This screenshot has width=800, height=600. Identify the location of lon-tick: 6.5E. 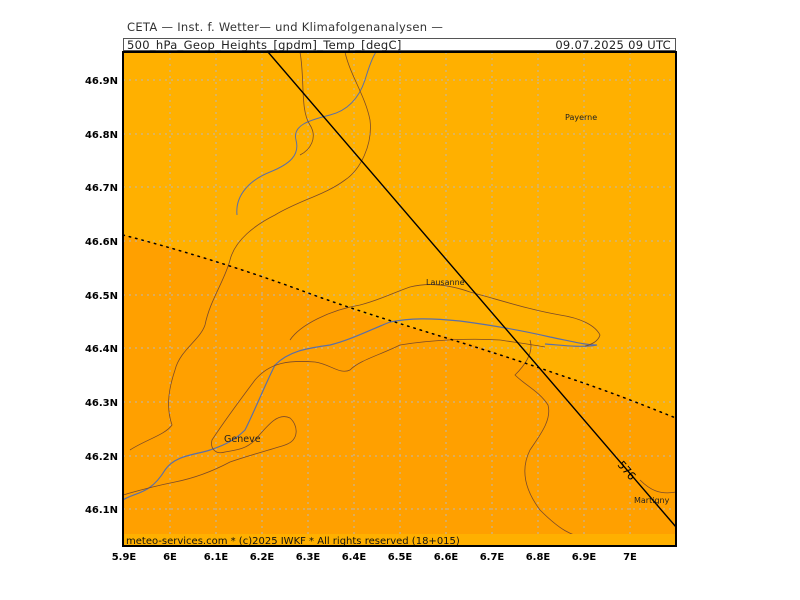
(400, 557).